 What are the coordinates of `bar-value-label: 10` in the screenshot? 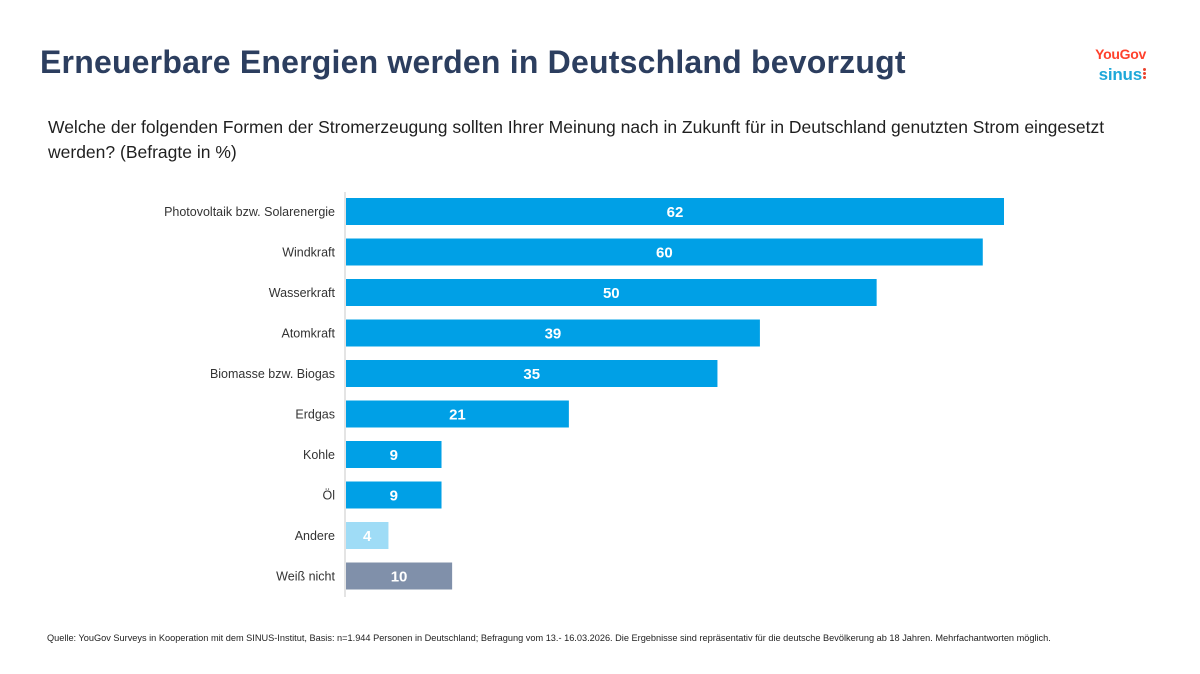 It's located at (399, 577).